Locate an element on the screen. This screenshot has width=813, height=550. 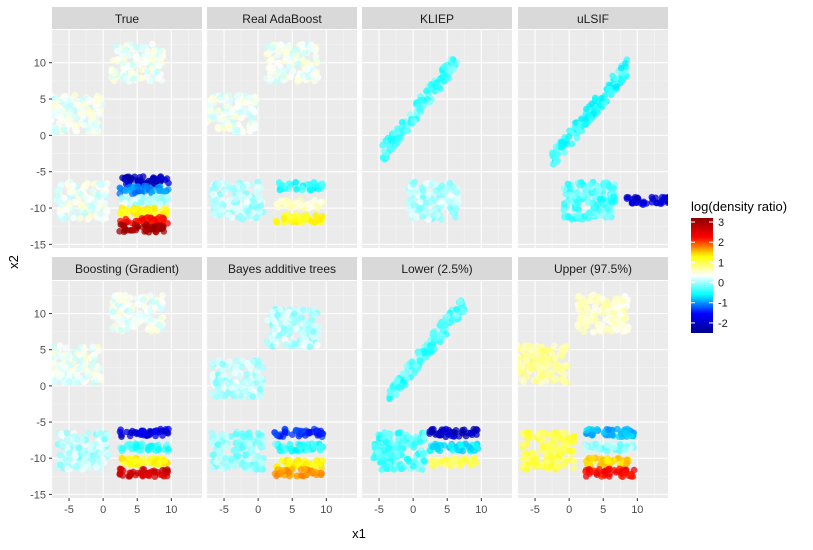
x-axis-label: x1 is located at coordinates (359, 533).